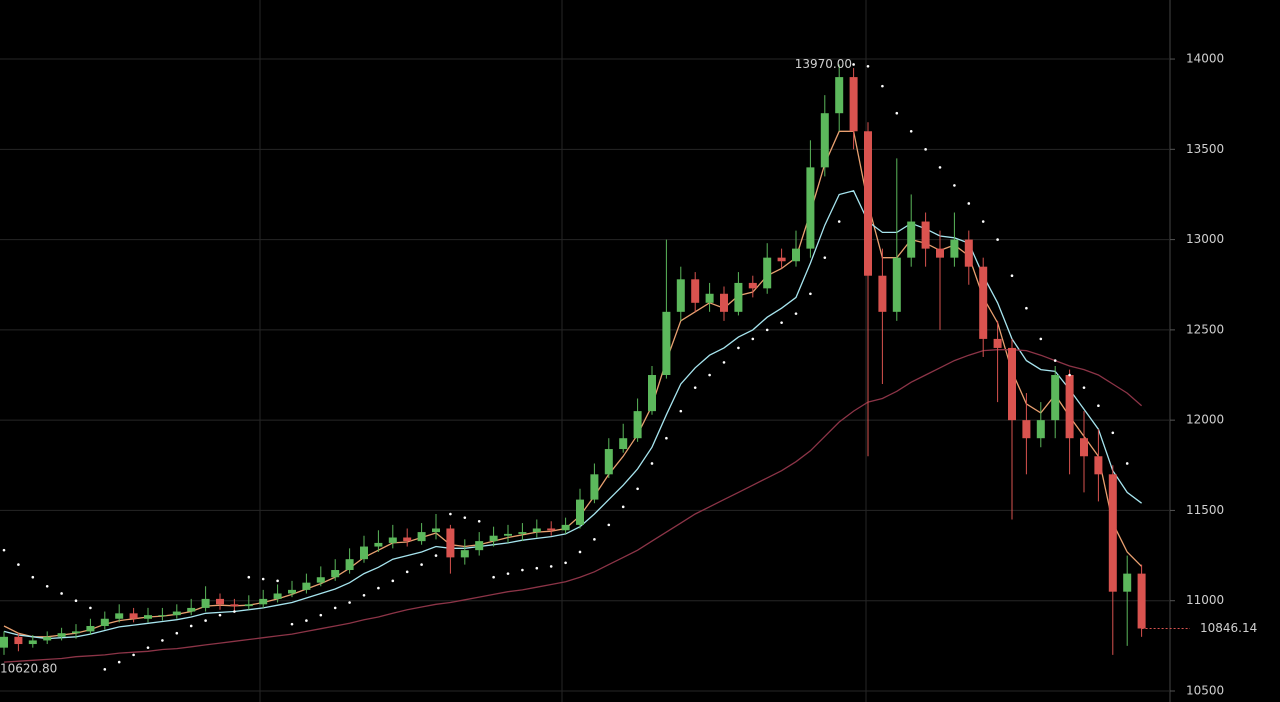  I want to click on y-tick-label: 14000, so click(1205, 59).